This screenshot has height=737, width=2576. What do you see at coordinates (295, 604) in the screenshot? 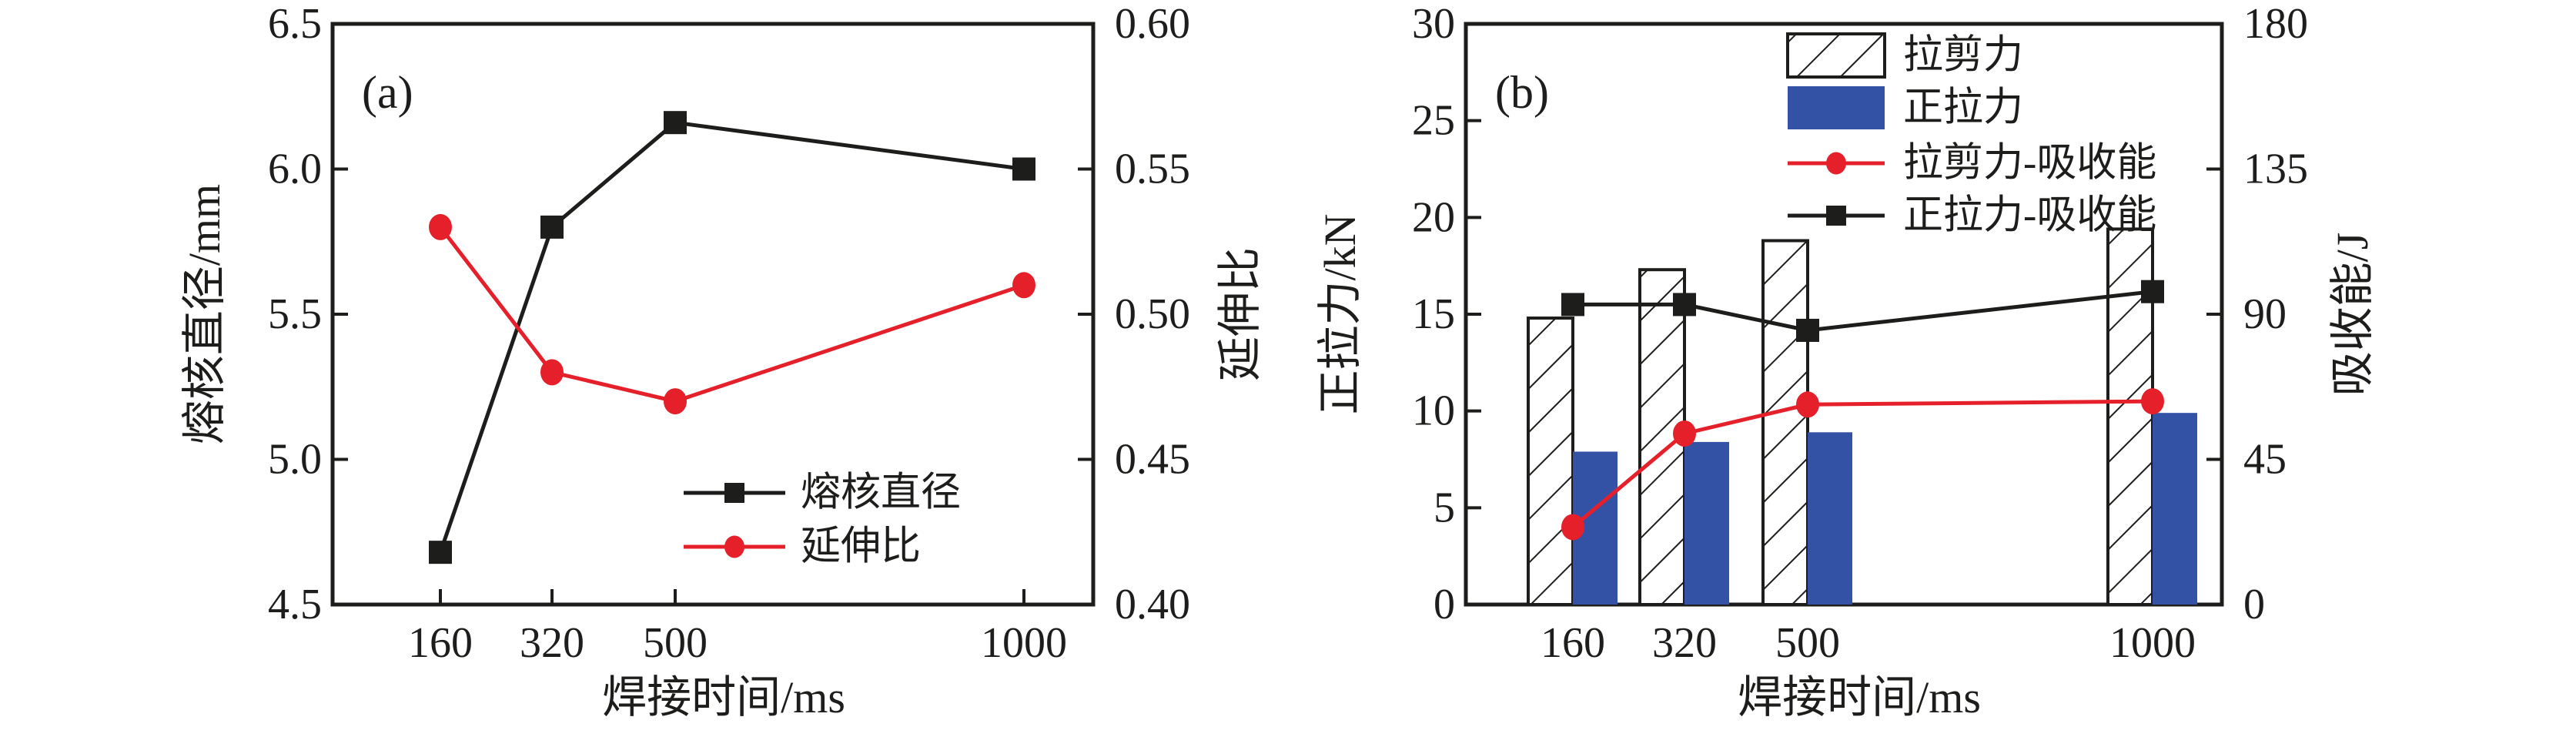
I see `left-axis-tick-label: 4.5` at bounding box center [295, 604].